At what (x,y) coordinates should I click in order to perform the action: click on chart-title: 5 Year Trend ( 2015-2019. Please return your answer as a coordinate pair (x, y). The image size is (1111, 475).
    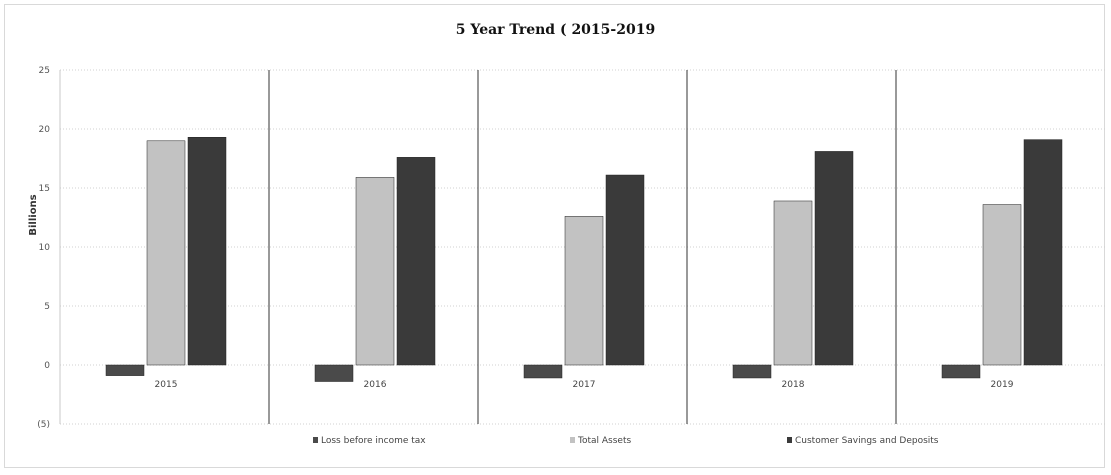
    Looking at the image, I should click on (555, 30).